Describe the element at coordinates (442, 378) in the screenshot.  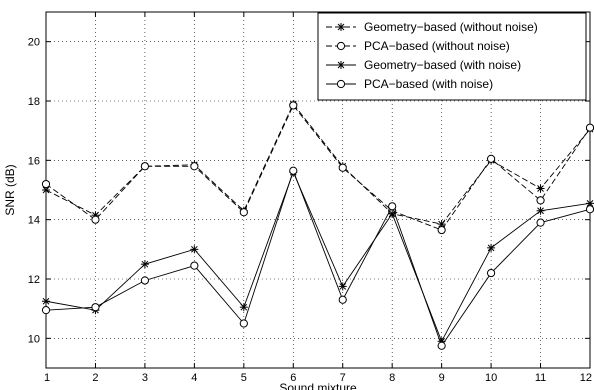
I see `x-tick-label: 9` at that location.